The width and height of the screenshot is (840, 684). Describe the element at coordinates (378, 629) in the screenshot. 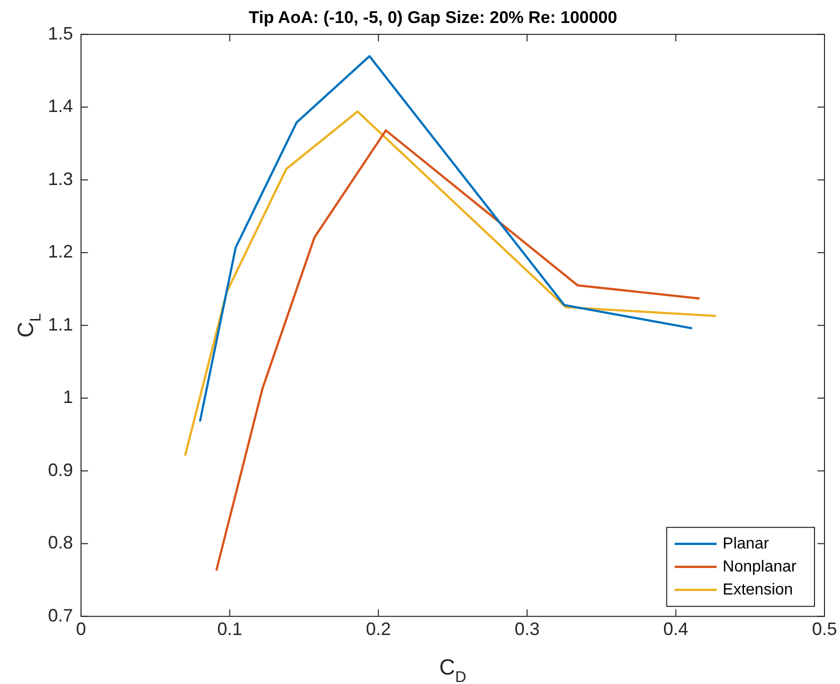

I see `x-tick-label: 0.2` at that location.